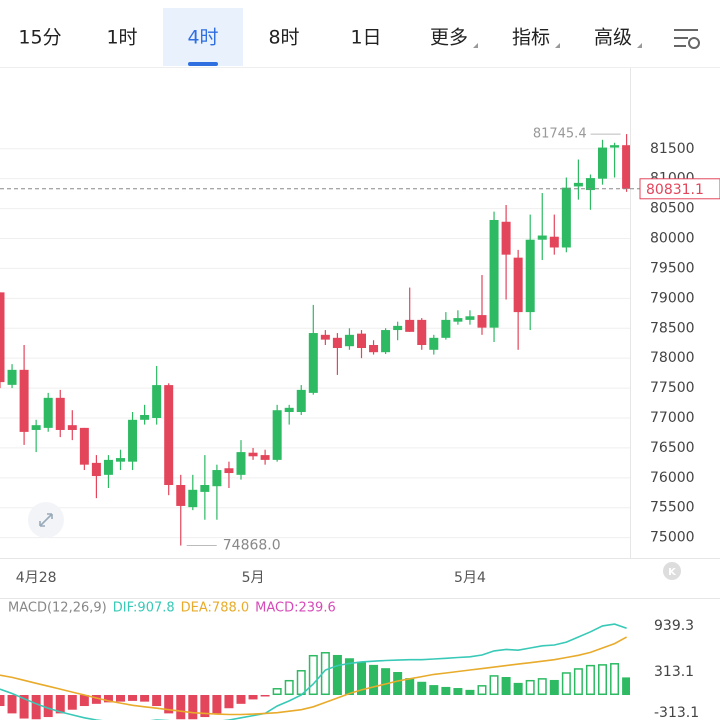  I want to click on x-tick-label: 5月4, so click(470, 578).